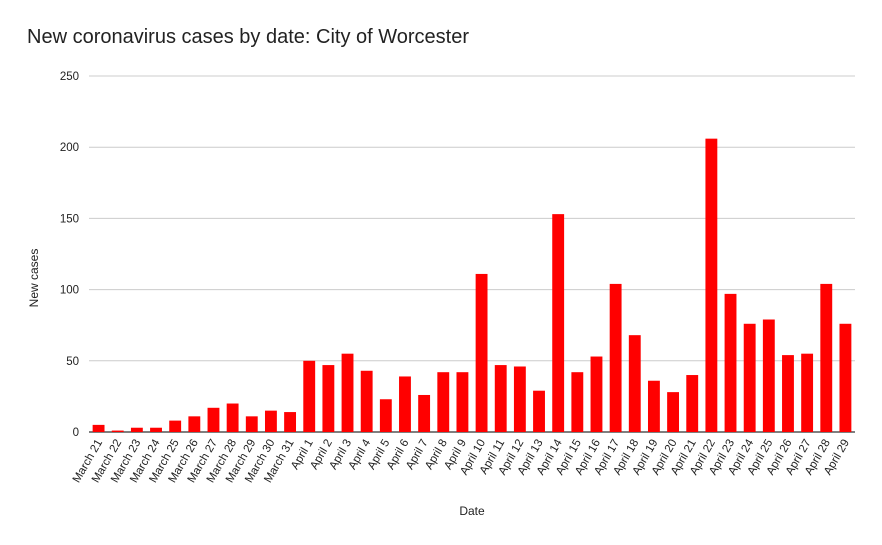  Describe the element at coordinates (72, 362) in the screenshot. I see `y-tick-label: 50` at that location.